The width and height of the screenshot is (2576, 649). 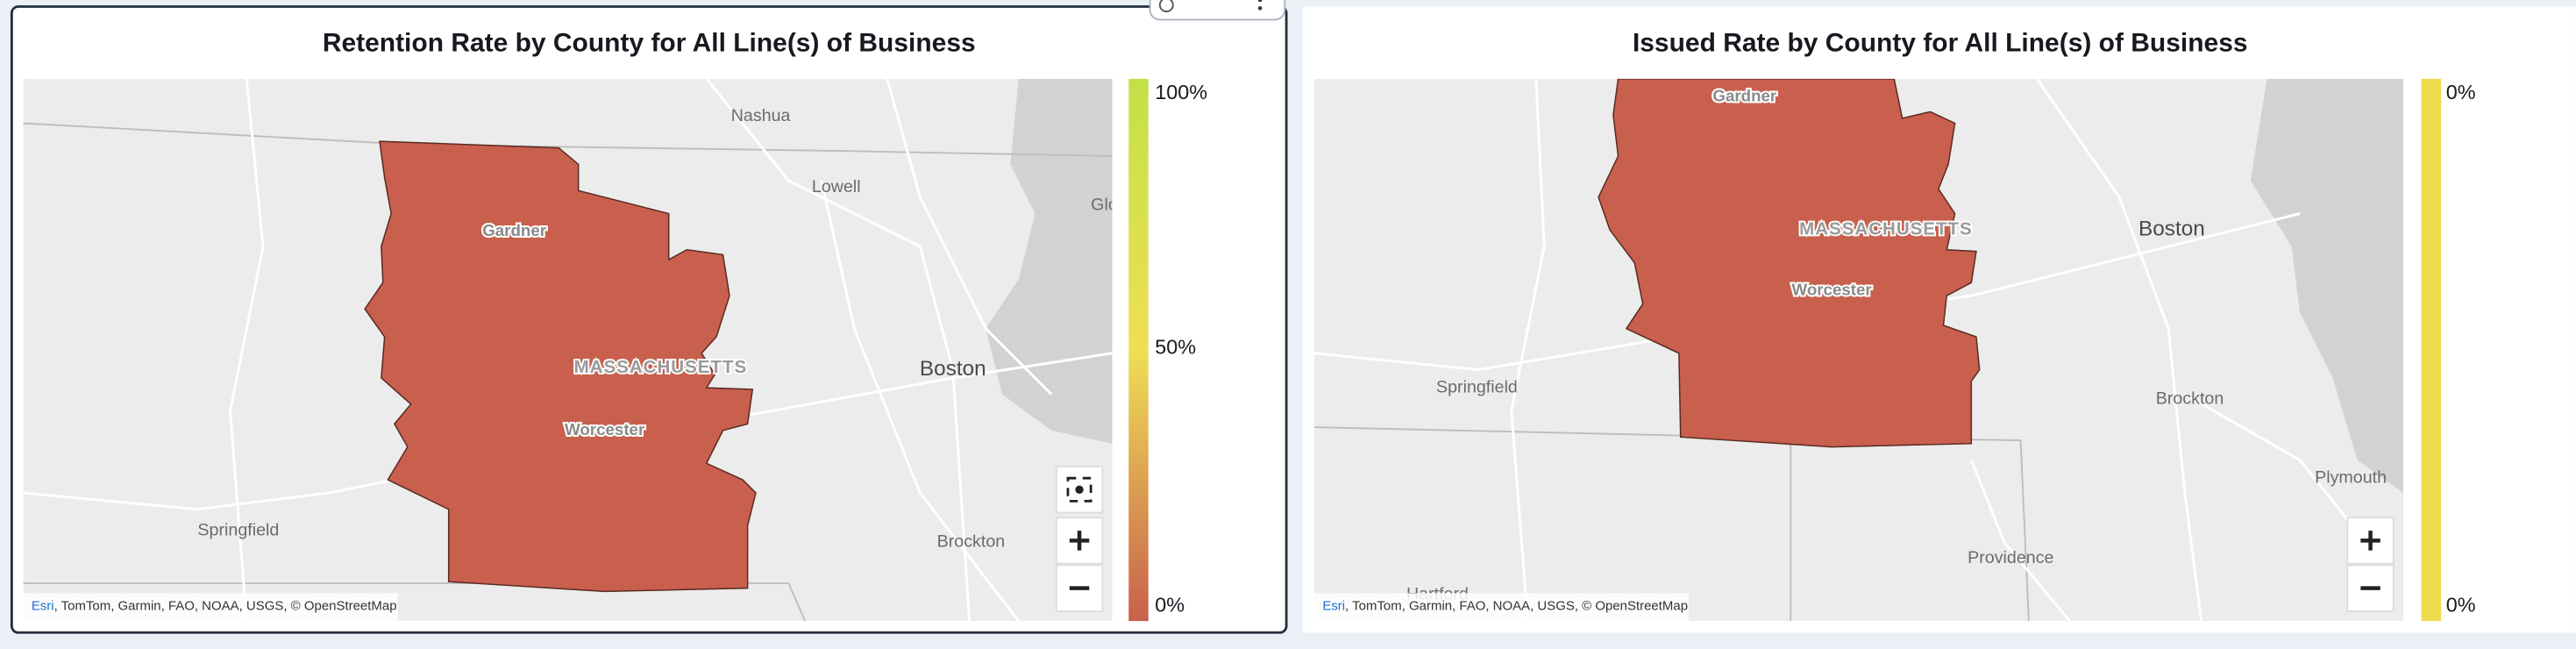 I want to click on toolbar-menu, so click(x=1260, y=1).